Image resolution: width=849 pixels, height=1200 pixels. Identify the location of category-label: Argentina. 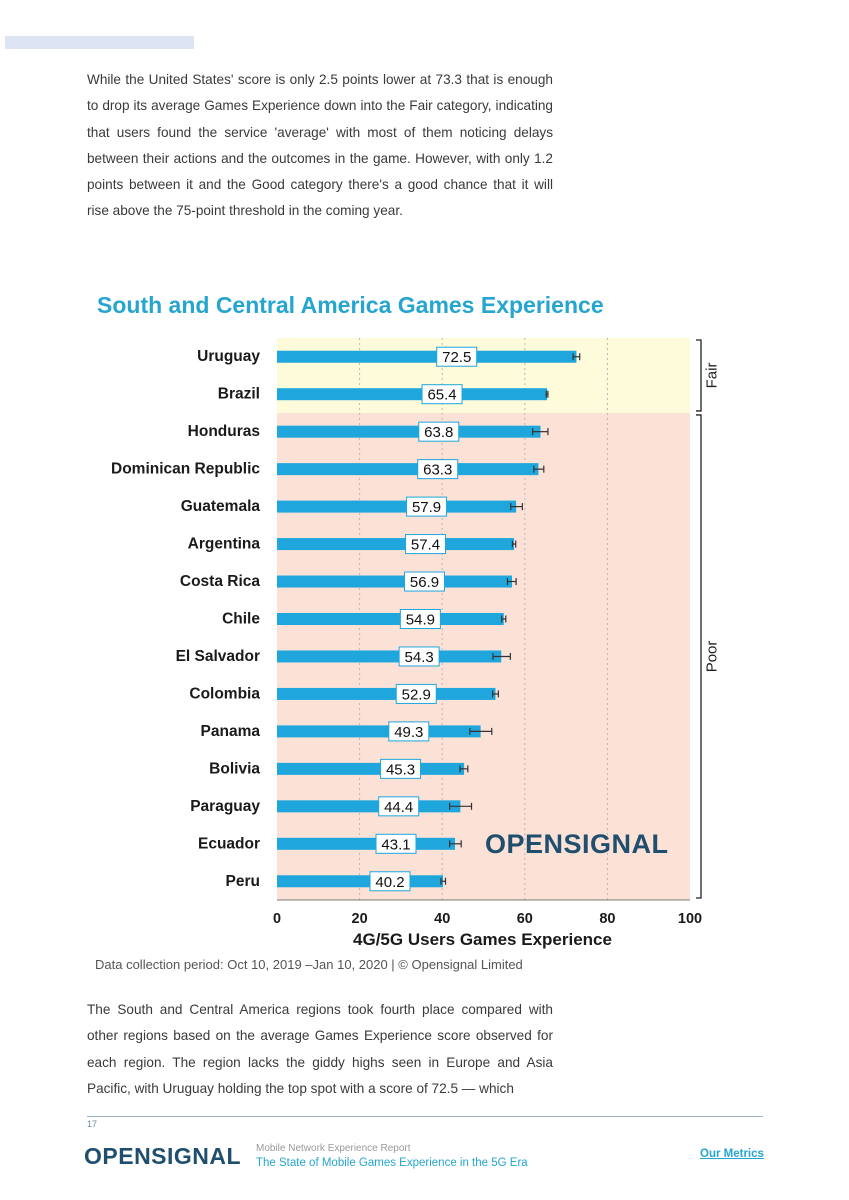
(224, 544).